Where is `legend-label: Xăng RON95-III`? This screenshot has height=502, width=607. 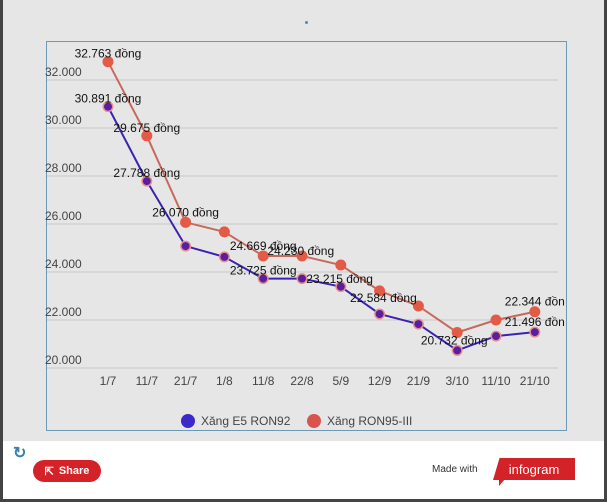 legend-label: Xăng RON95-III is located at coordinates (369, 421).